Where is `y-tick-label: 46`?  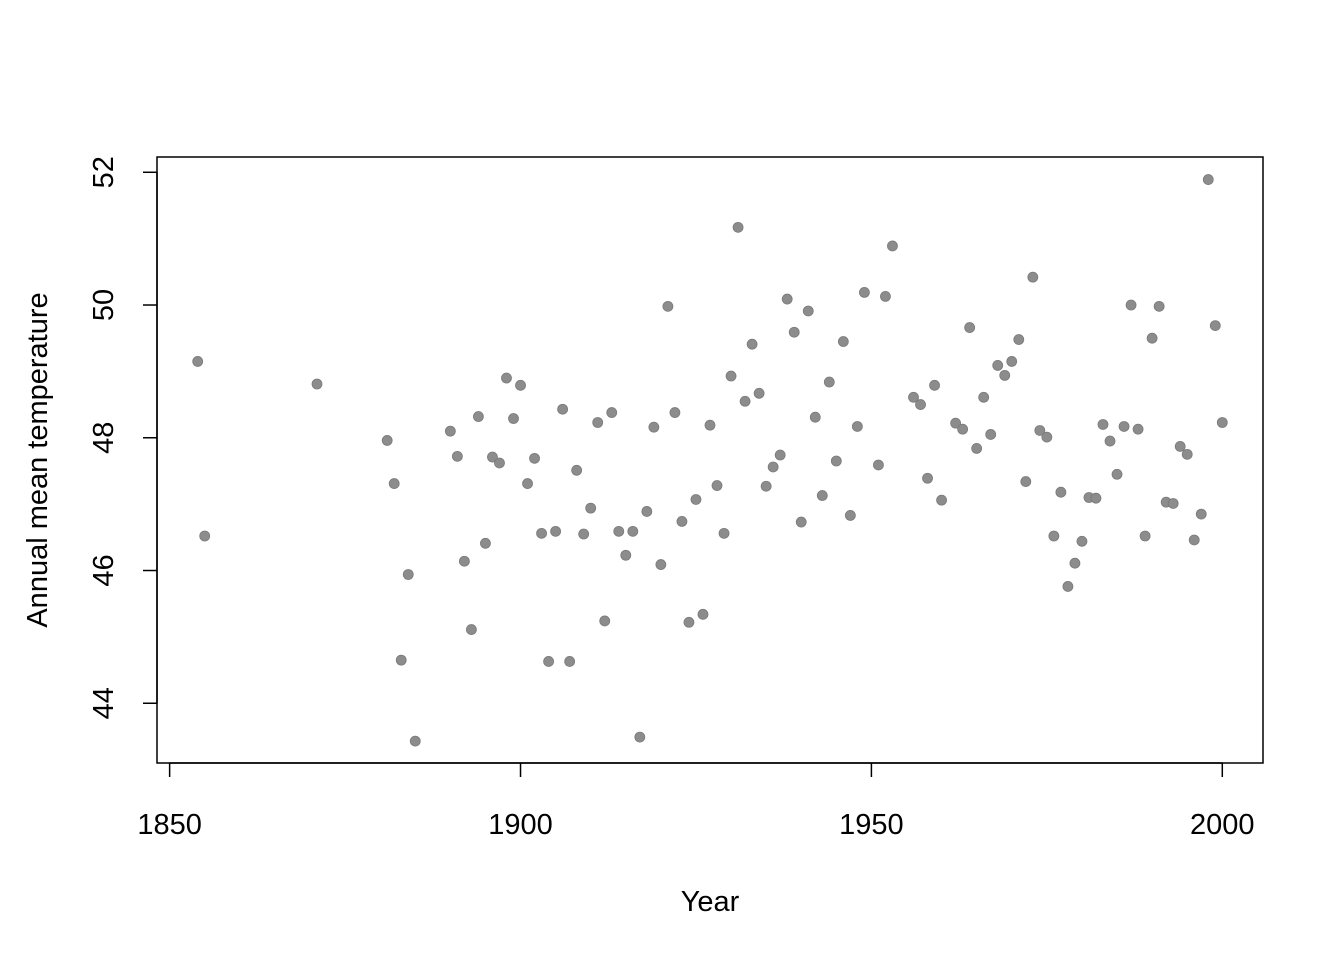
y-tick-label: 46 is located at coordinates (104, 570).